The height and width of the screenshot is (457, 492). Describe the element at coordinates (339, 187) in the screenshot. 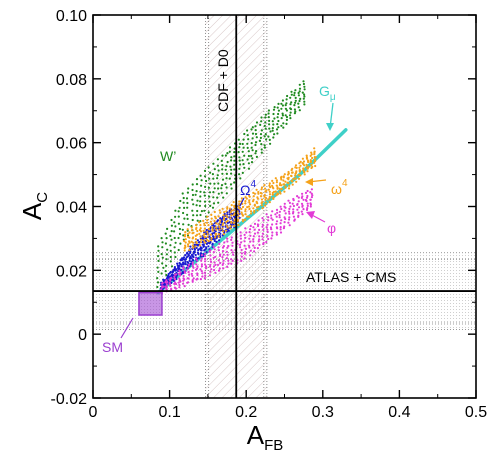

I see `series-label-omega: ω4` at that location.